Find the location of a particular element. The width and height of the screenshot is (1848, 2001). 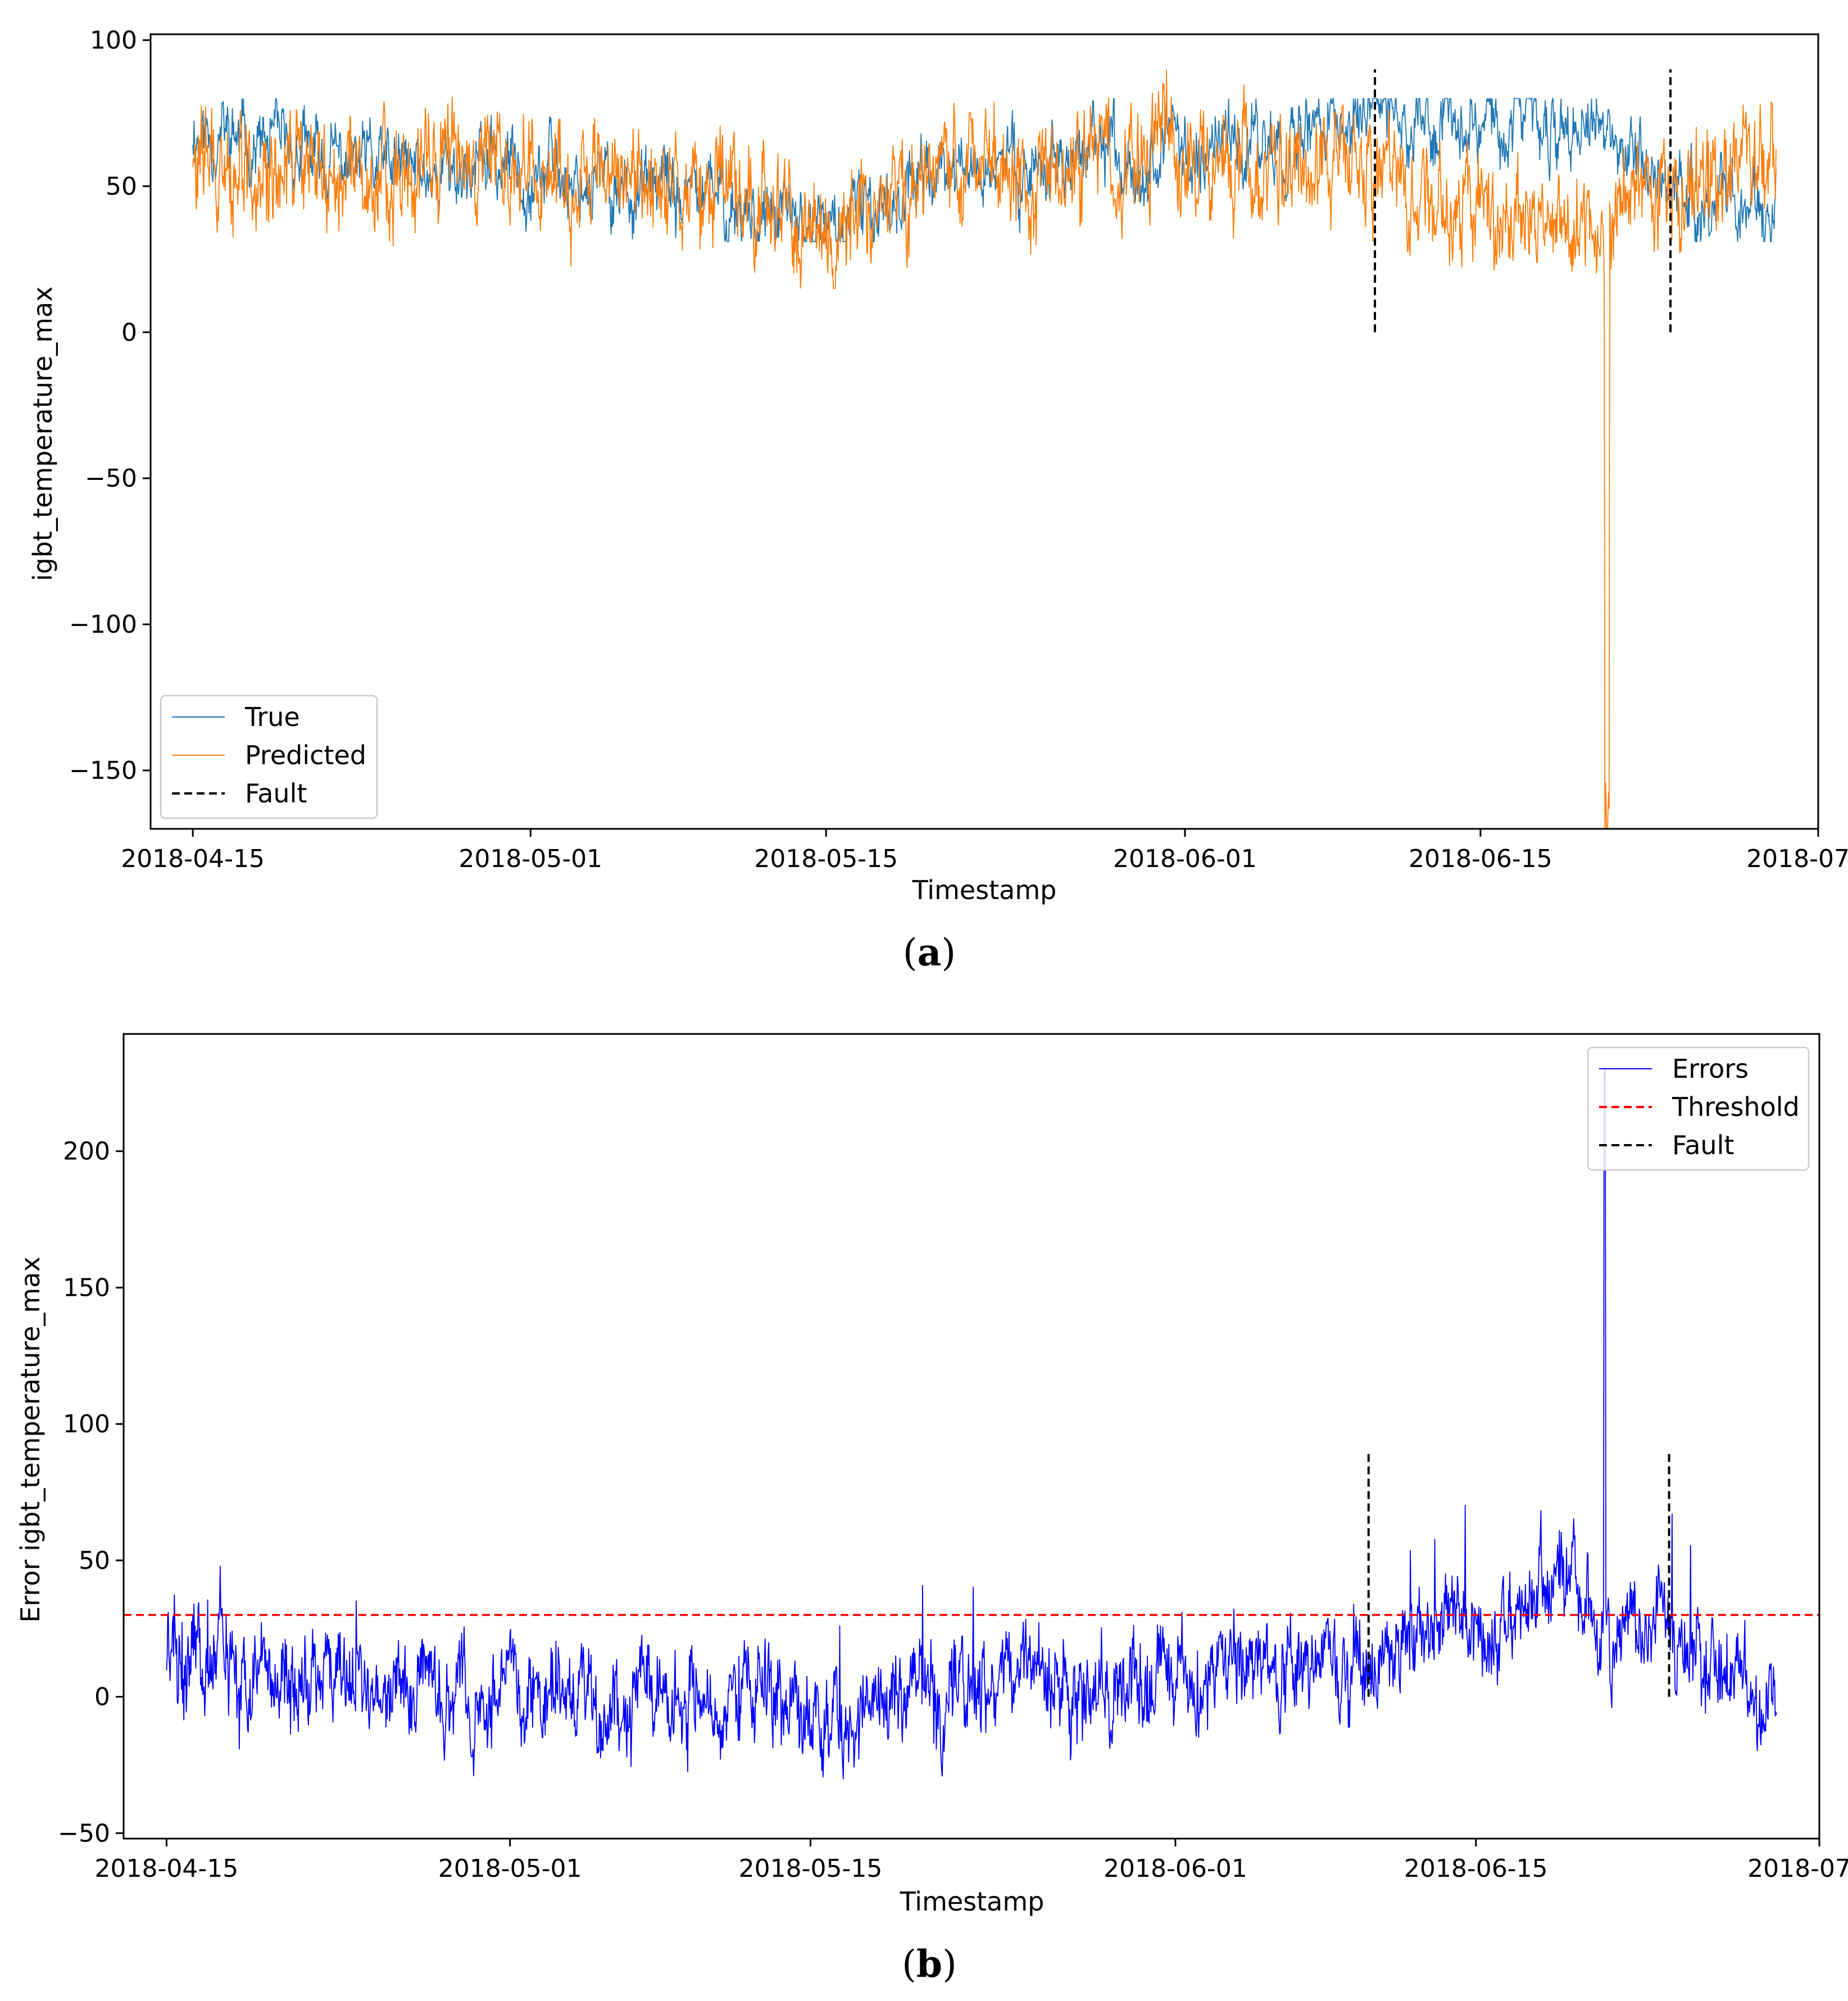

y-axis-ticks: 200 150 100 50 0 −50 is located at coordinates (91, 1492).